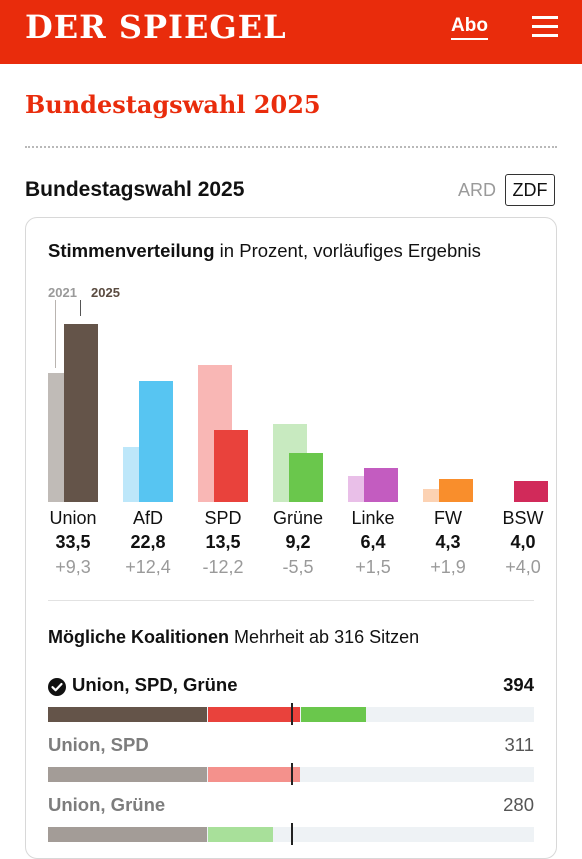  What do you see at coordinates (519, 744) in the screenshot?
I see `coalition-seats: 311` at bounding box center [519, 744].